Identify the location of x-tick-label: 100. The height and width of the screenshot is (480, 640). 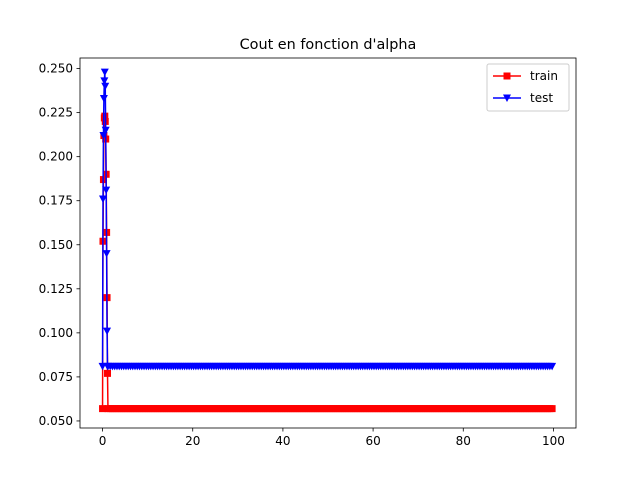
(553, 441).